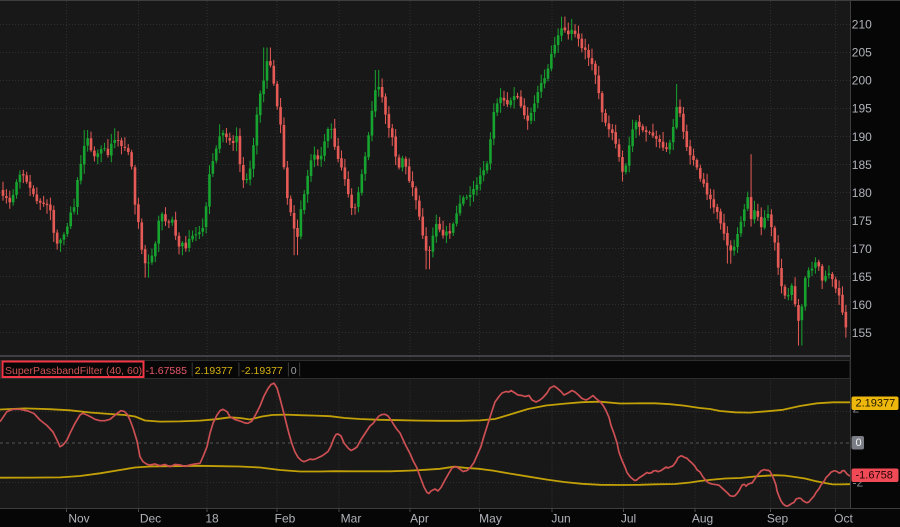  What do you see at coordinates (862, 109) in the screenshot?
I see `svg-text: 195` at bounding box center [862, 109].